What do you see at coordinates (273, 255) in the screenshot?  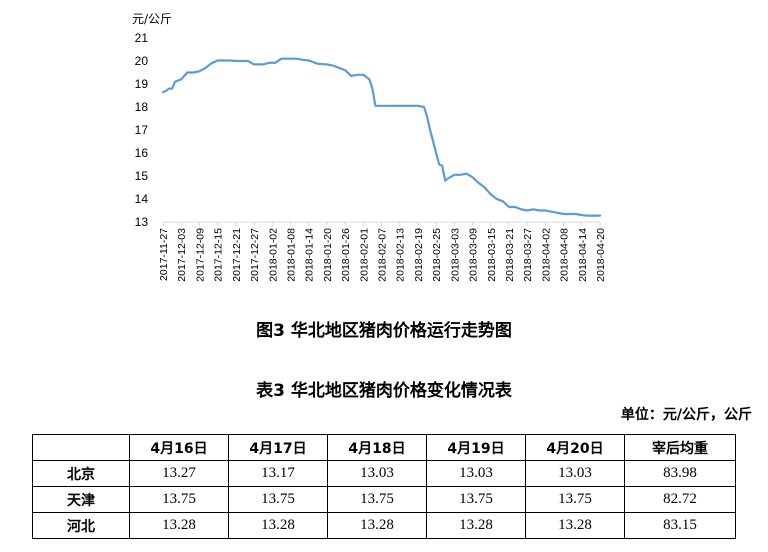 I see `x-tick-label: 2018-01-02` at bounding box center [273, 255].